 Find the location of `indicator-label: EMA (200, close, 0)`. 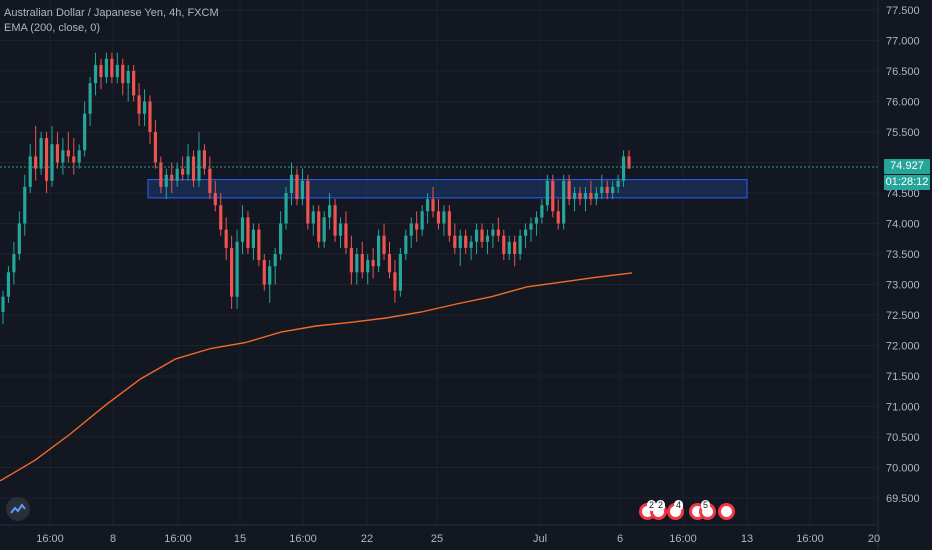

indicator-label: EMA (200, close, 0) is located at coordinates (52, 28).